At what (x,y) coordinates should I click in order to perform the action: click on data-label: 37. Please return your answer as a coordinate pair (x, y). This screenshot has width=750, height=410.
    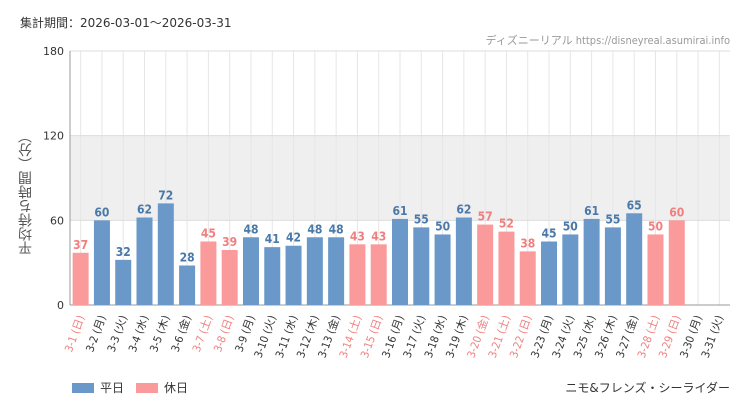
    Looking at the image, I should click on (80, 245).